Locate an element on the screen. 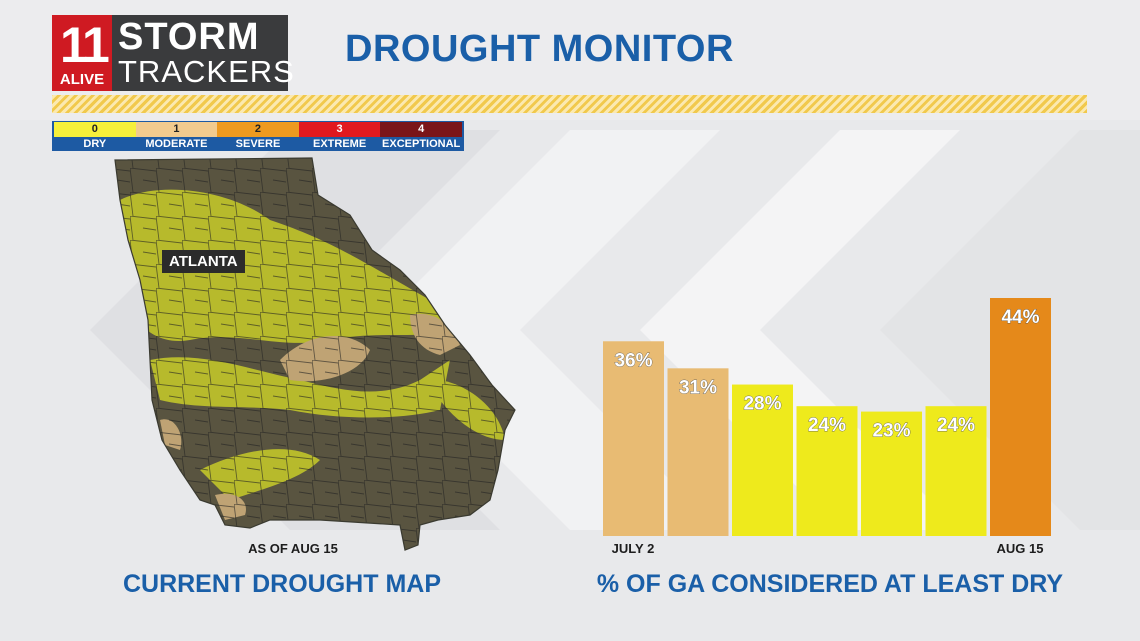  legend-item-1: 1 MODERATE is located at coordinates (176, 136).